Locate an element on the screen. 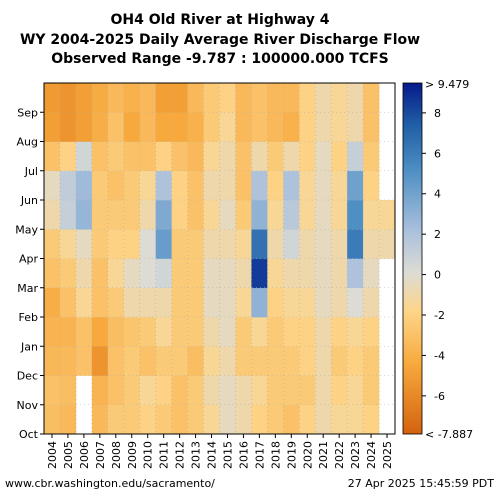 This screenshot has height=500, width=500. x-tick-label-2022: 2022 is located at coordinates (339, 455).